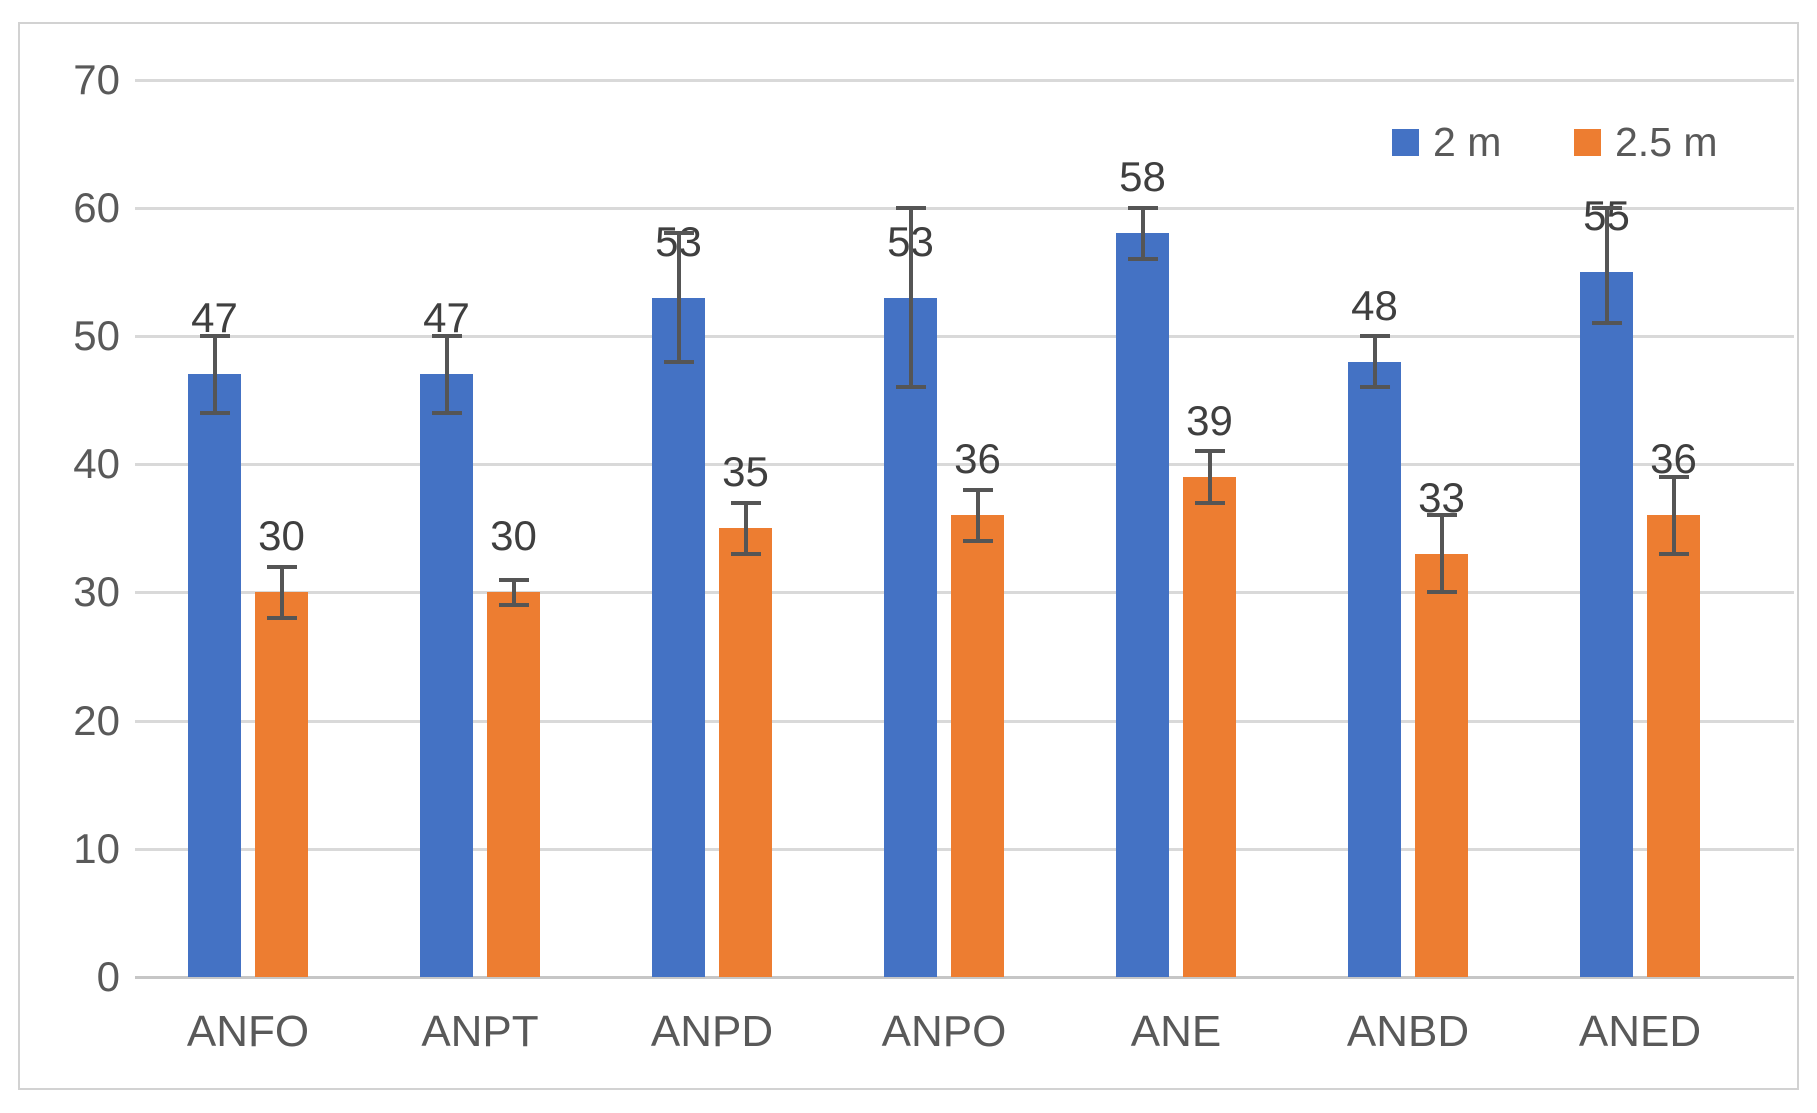 This screenshot has height=1113, width=1817. I want to click on legend-item-2_5m: 2.5 m, so click(1646, 142).